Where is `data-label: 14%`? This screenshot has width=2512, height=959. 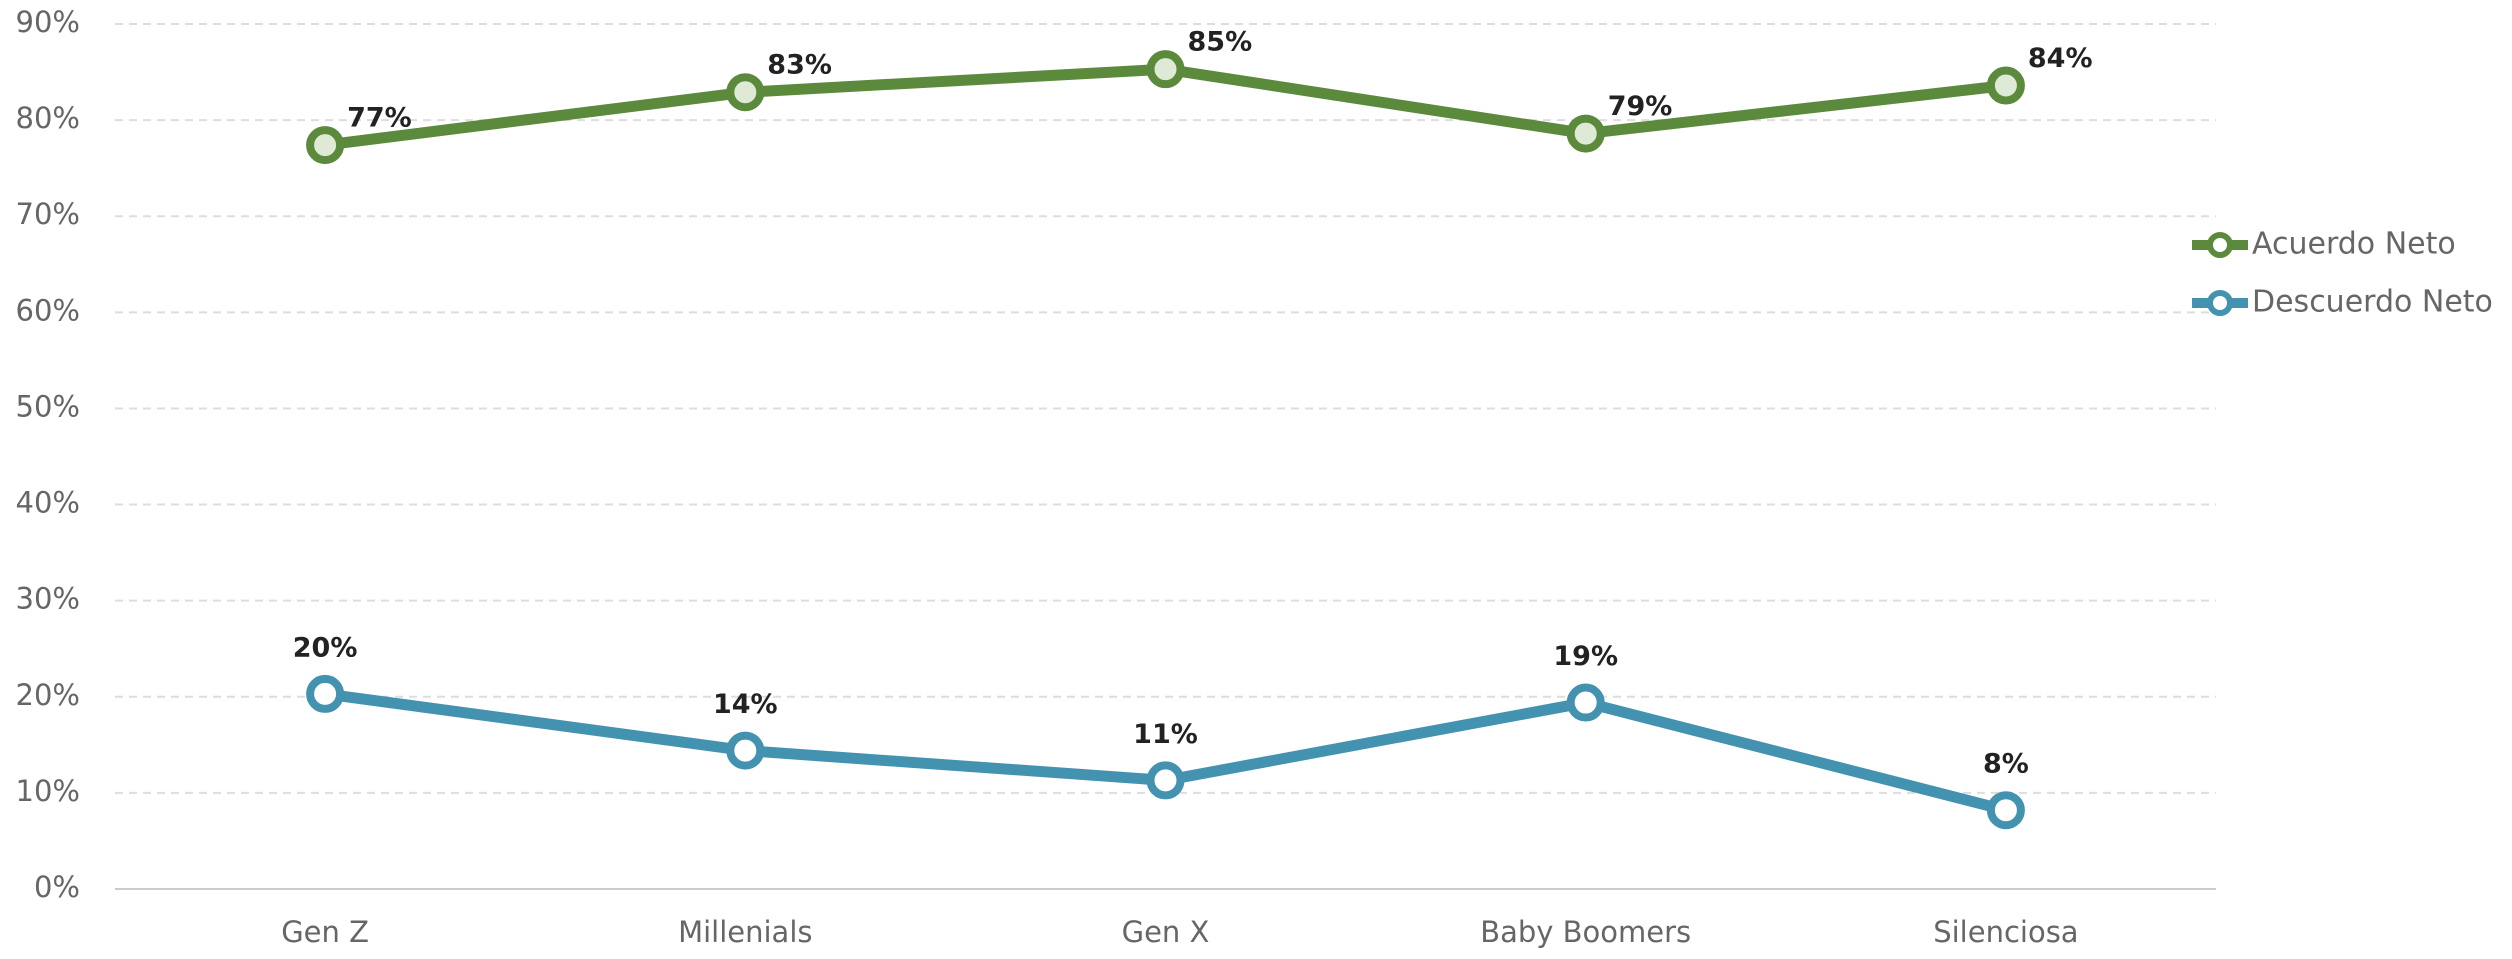
data-label: 14% is located at coordinates (745, 704).